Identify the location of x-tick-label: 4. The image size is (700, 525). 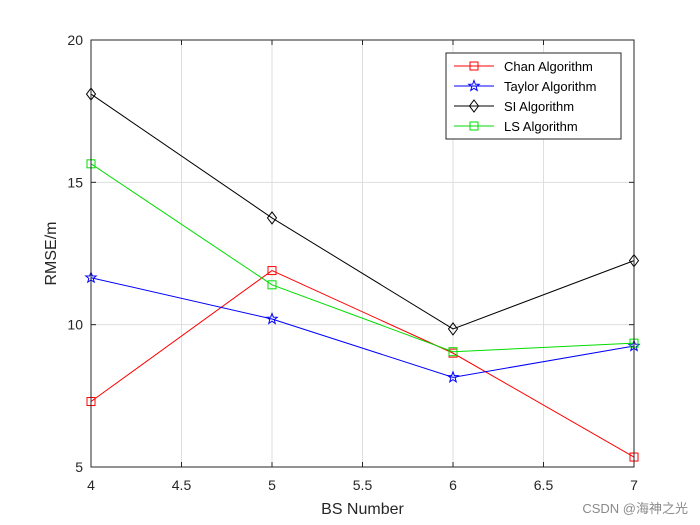
(91, 485).